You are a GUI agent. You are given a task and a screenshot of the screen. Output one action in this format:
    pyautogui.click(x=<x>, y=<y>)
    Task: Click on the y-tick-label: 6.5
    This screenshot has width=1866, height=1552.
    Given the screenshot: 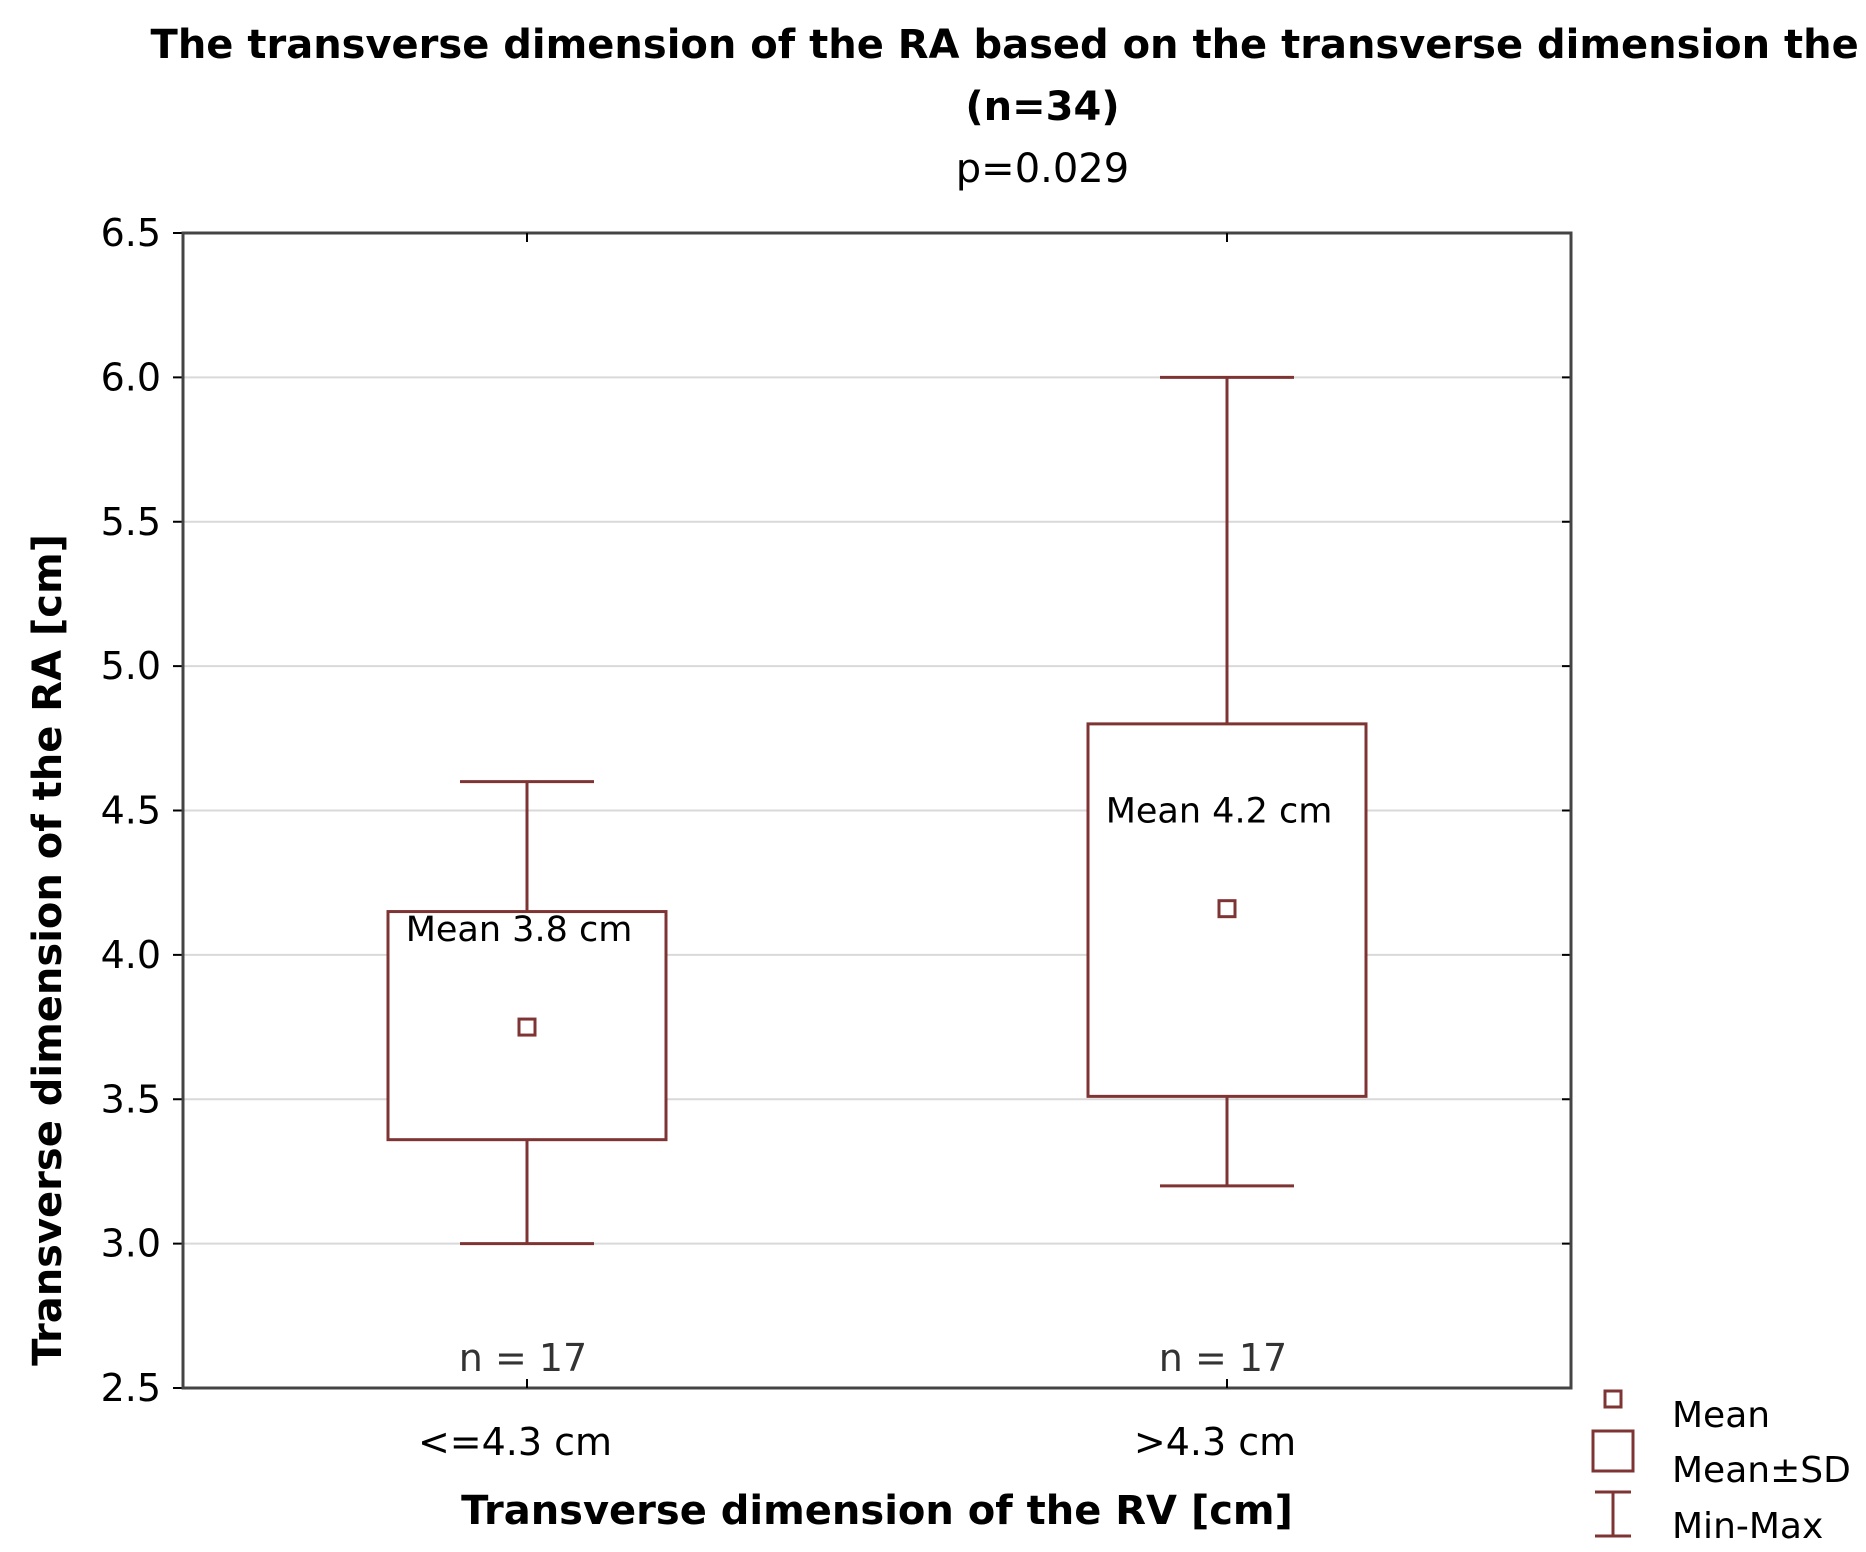 What is the action you would take?
    pyautogui.click(x=131, y=233)
    